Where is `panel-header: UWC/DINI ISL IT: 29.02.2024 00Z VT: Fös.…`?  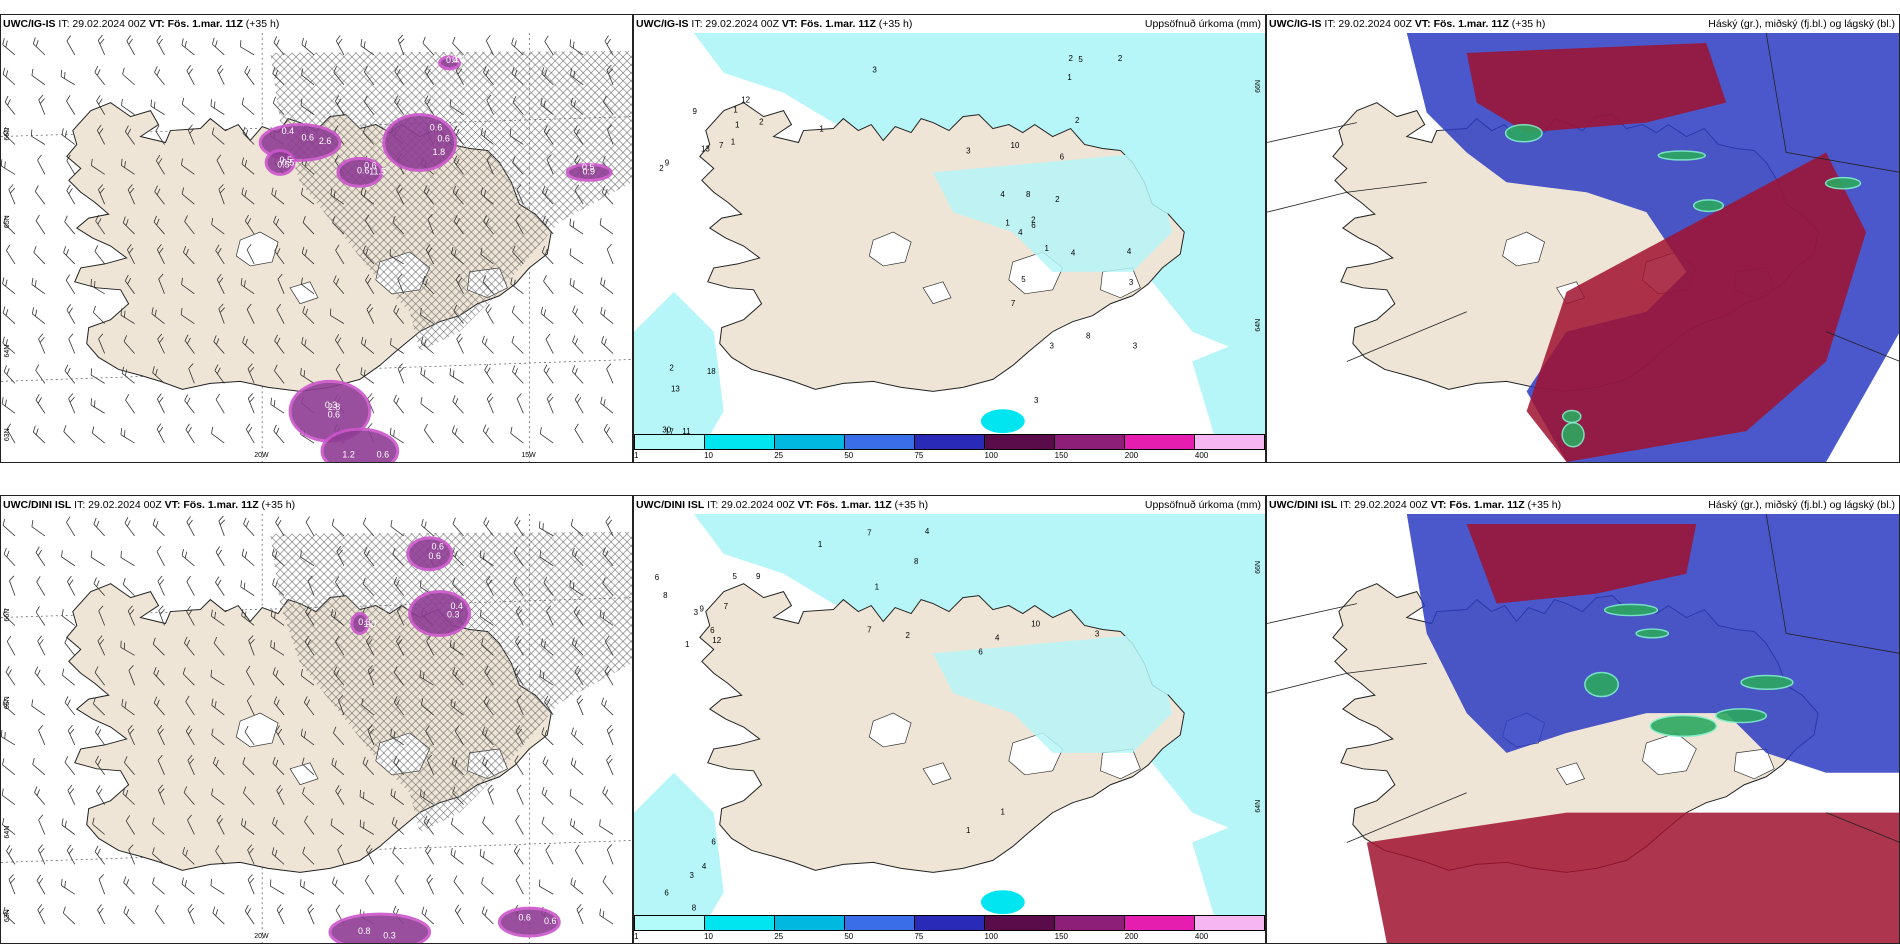
panel-header: UWC/DINI ISL IT: 29.02.2024 00Z VT: Fös.… is located at coordinates (1583, 505).